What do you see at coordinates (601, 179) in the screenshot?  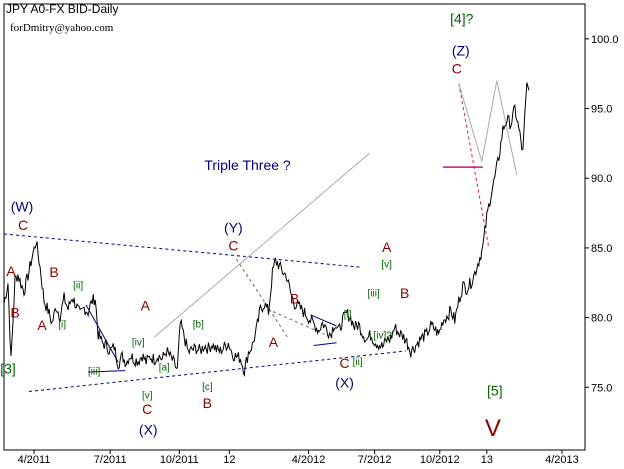 I see `y-tick-label: 90.0` at bounding box center [601, 179].